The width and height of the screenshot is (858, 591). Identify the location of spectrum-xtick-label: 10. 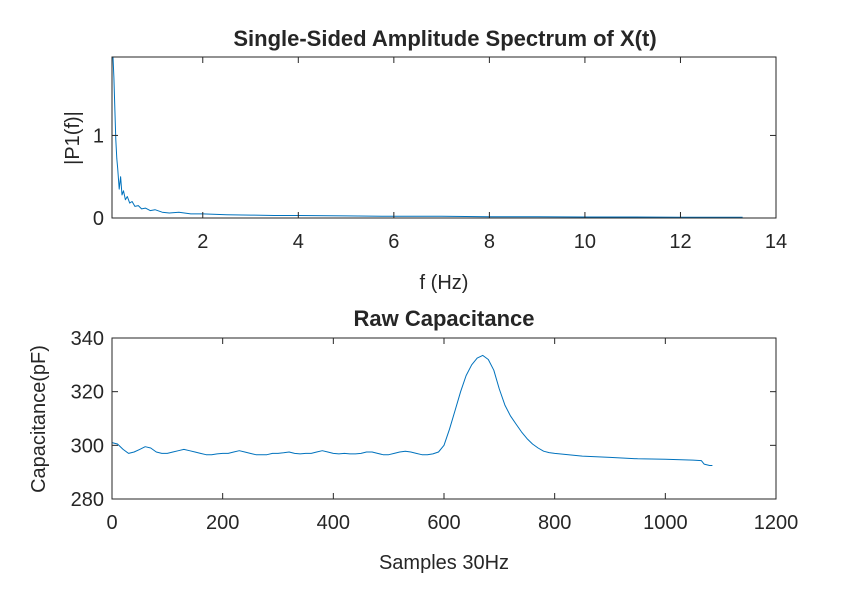
(585, 242).